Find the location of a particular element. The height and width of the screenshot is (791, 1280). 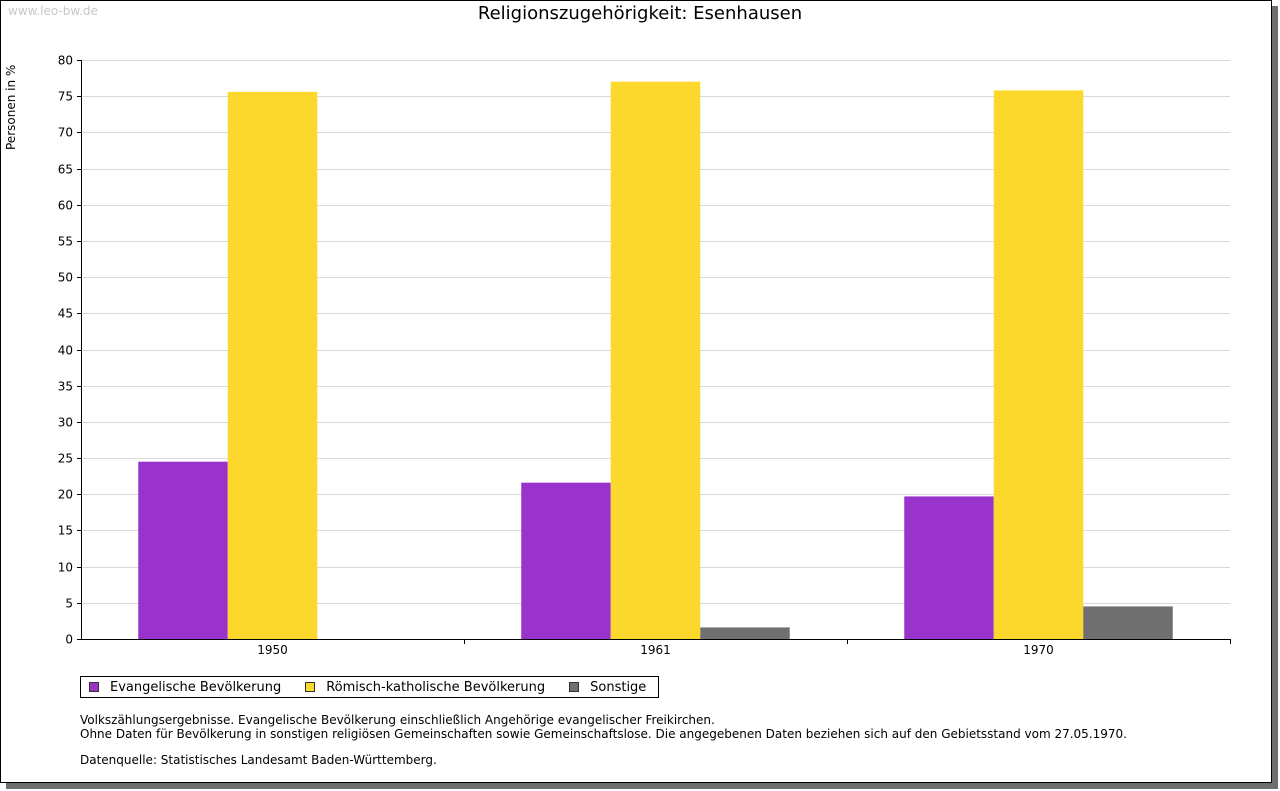

y-tick-label: 60 is located at coordinates (65, 206).